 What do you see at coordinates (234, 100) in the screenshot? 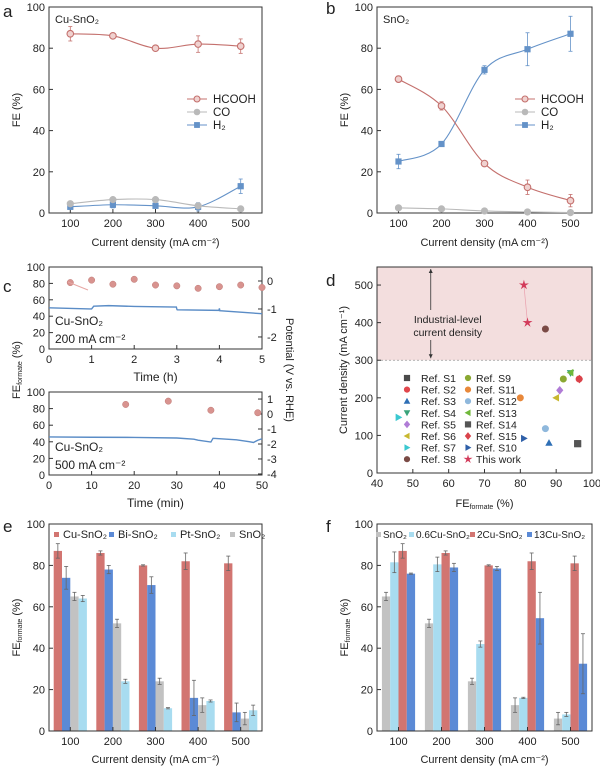
I see `legend-label: HCOOH` at bounding box center [234, 100].